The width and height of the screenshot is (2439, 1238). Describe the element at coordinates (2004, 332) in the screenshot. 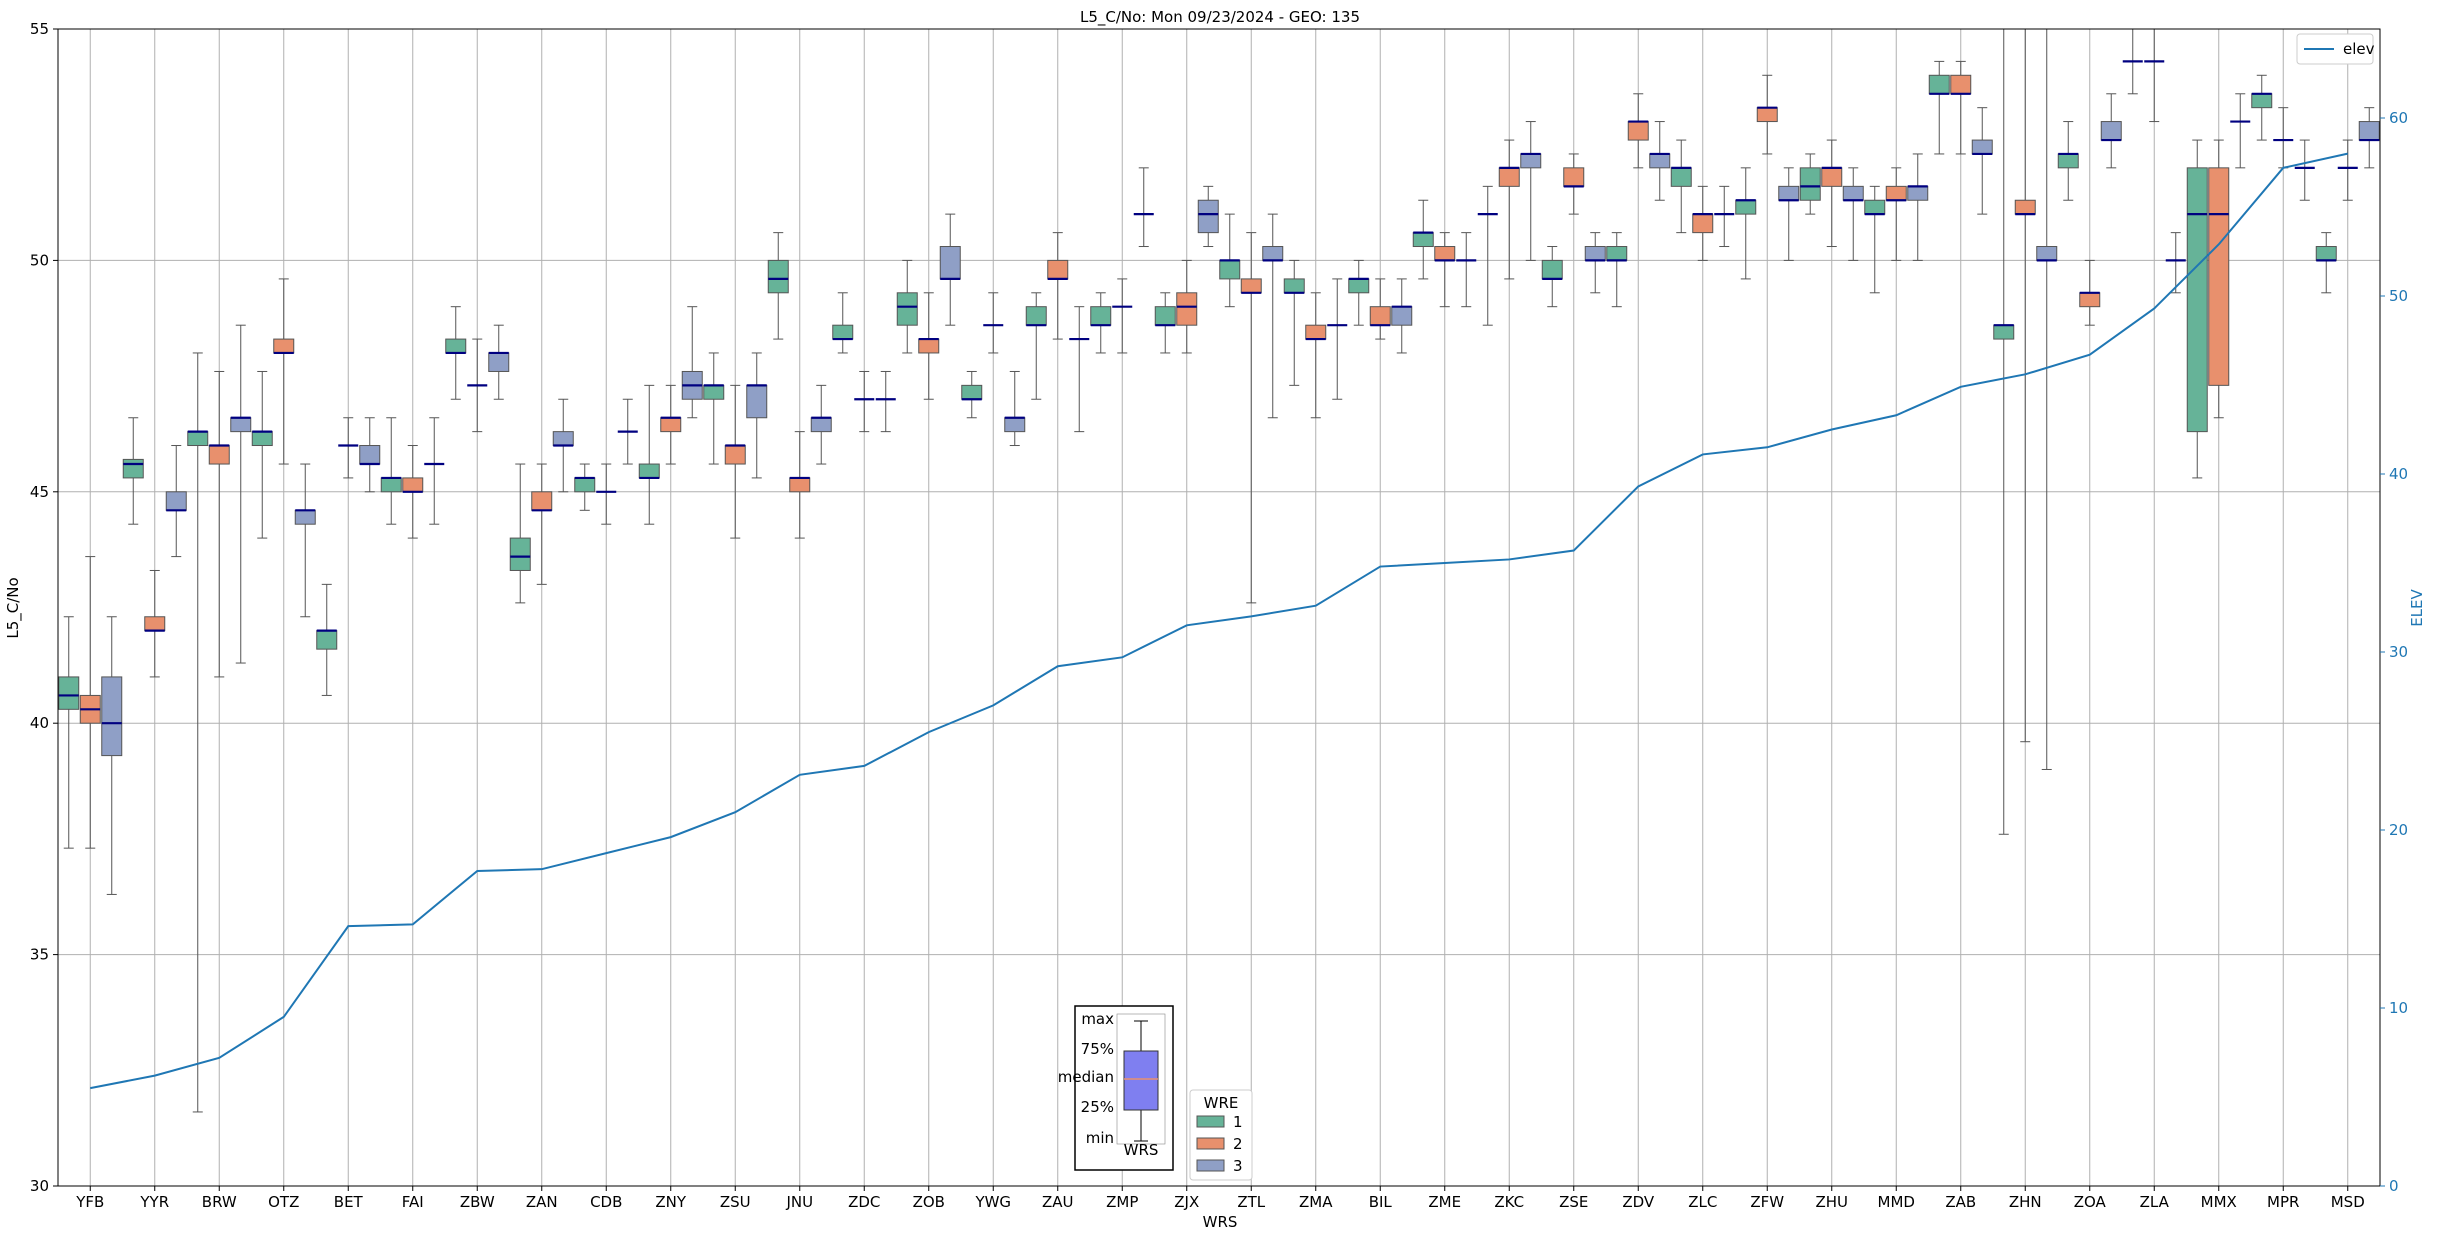

I see `box-ZHN-1-iqr` at that location.